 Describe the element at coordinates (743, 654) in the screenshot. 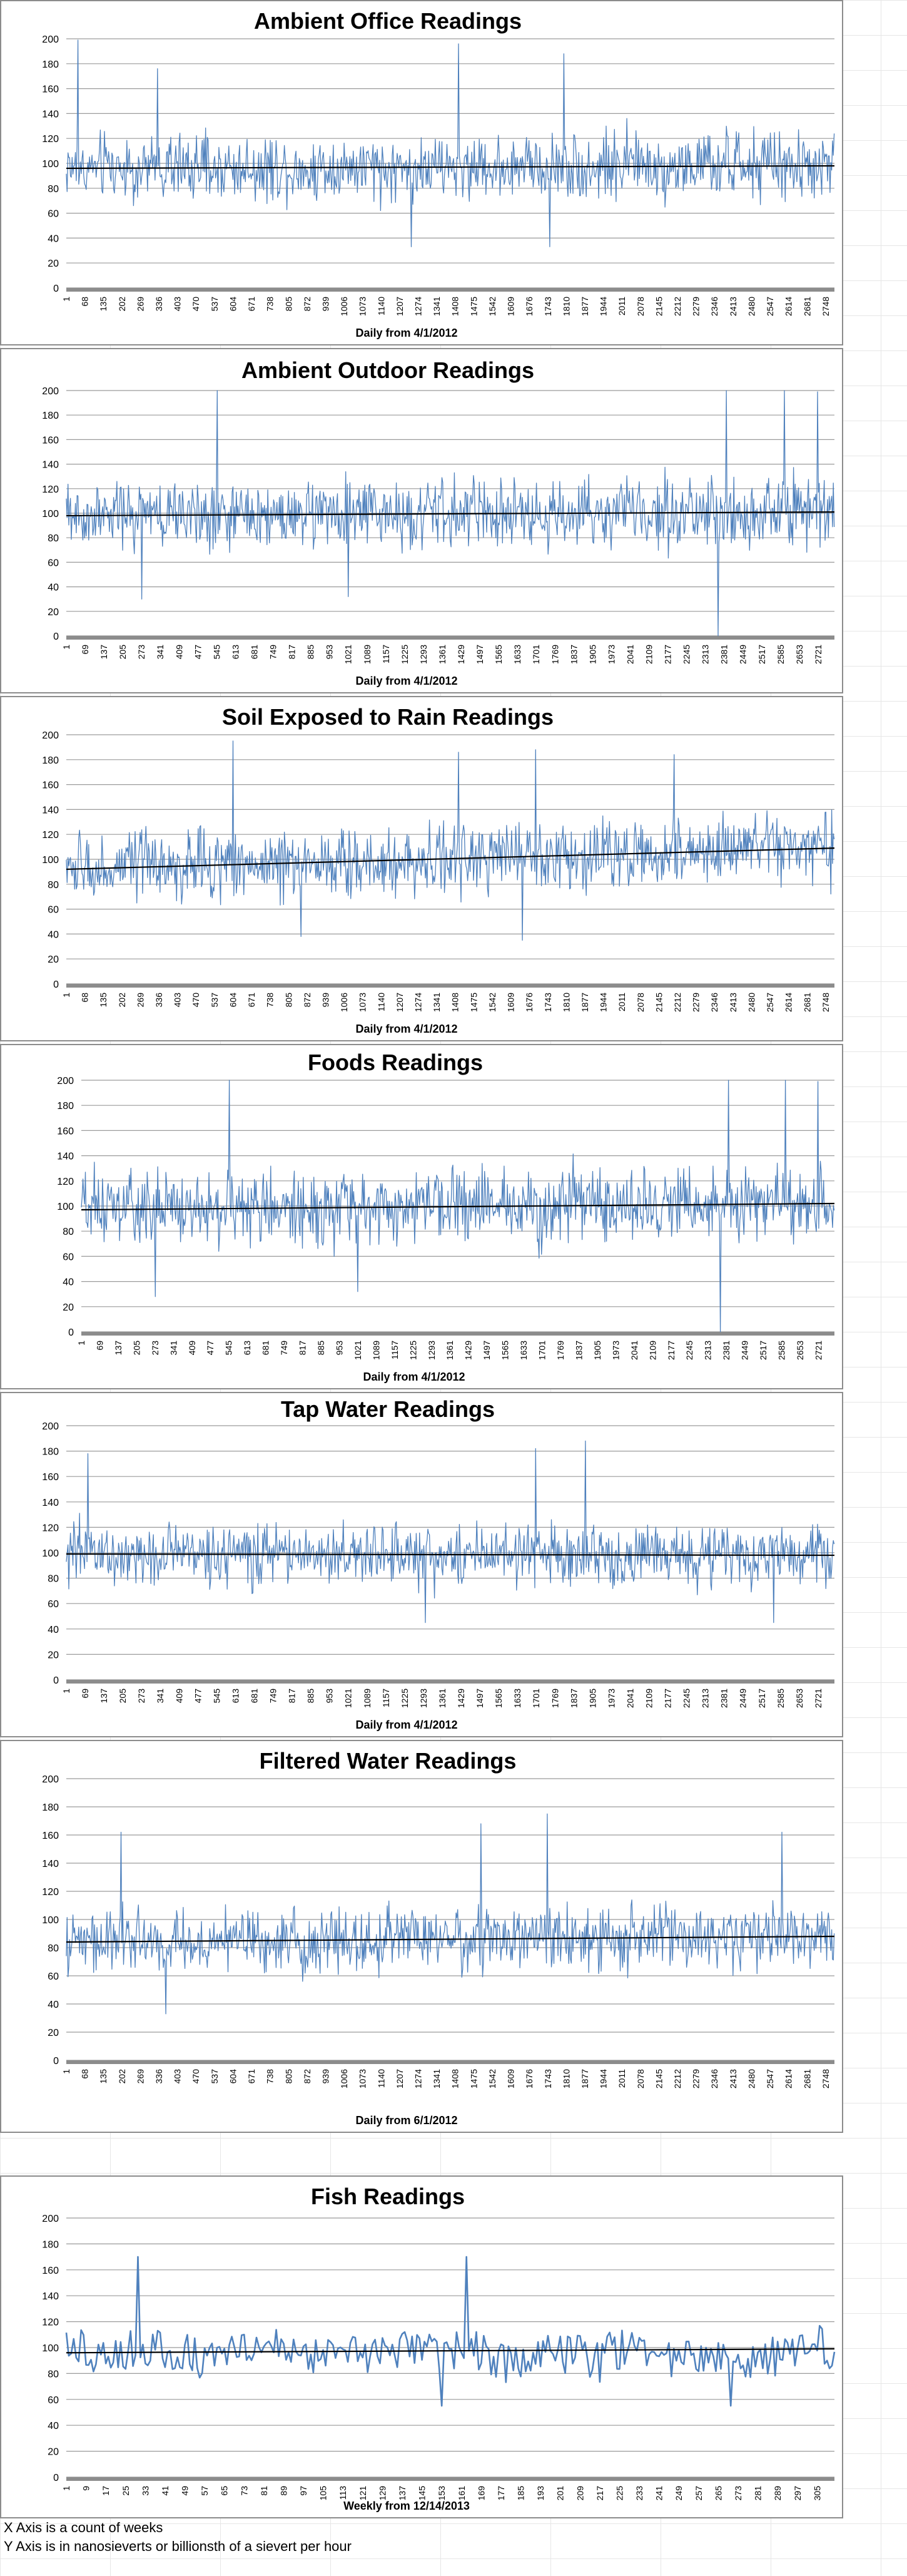

I see `x-tick-label: 2449` at that location.